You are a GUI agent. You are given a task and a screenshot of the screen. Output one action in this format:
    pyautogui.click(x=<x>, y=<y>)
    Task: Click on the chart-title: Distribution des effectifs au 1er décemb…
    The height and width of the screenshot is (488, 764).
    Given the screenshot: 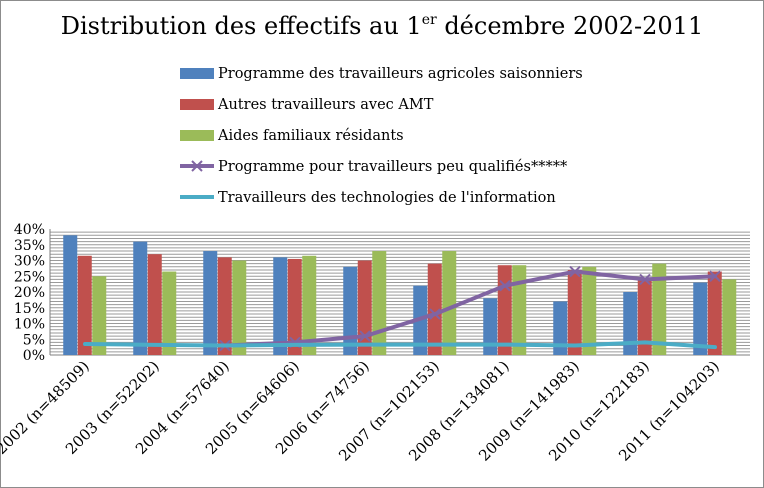 What is the action you would take?
    pyautogui.click(x=382, y=26)
    